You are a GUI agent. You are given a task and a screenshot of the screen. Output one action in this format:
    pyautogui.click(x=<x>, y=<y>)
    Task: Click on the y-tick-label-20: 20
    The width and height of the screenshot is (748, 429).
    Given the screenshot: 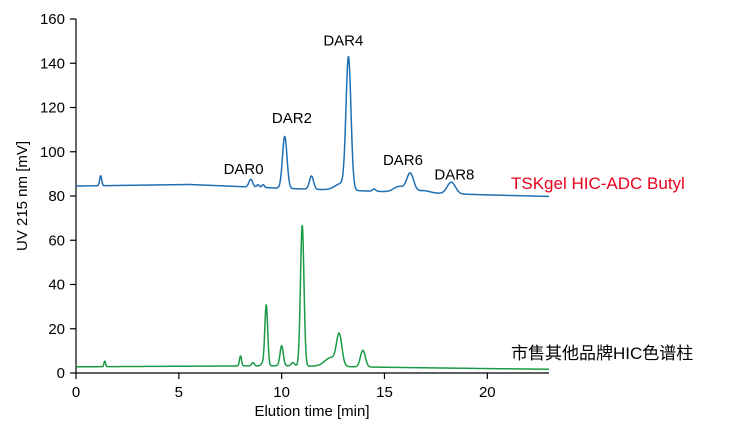 What is the action you would take?
    pyautogui.click(x=56, y=329)
    